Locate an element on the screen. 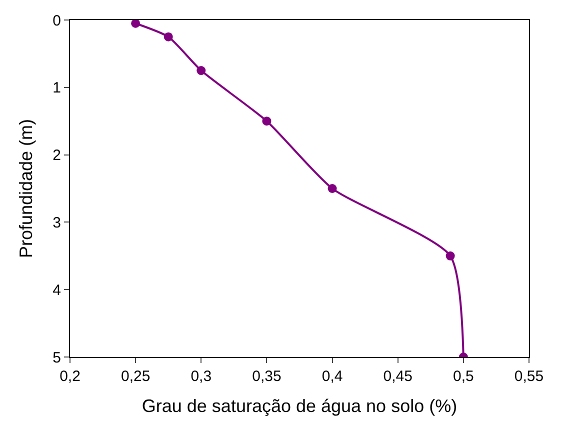 The image size is (569, 439). x-tick-label: 0,2 is located at coordinates (70, 376).